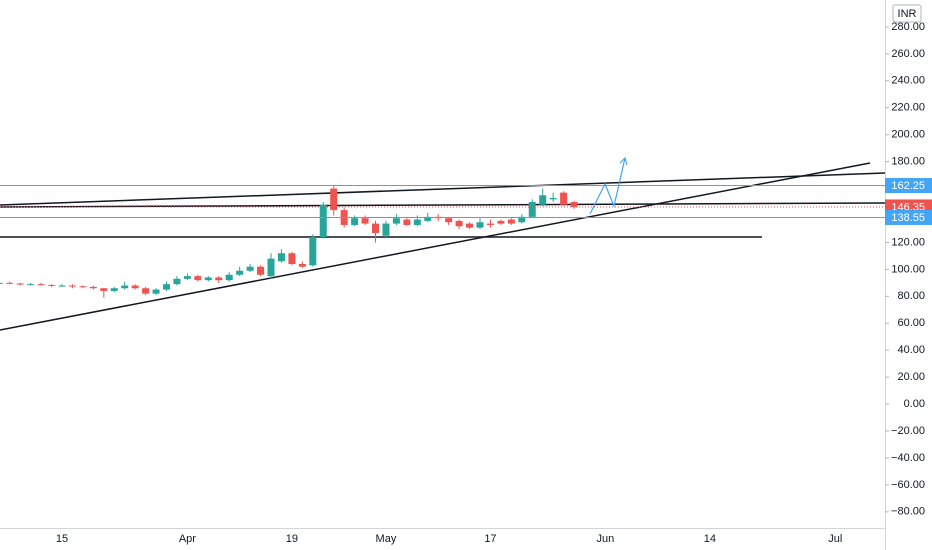  I want to click on price-level-label: 138.55, so click(908, 218).